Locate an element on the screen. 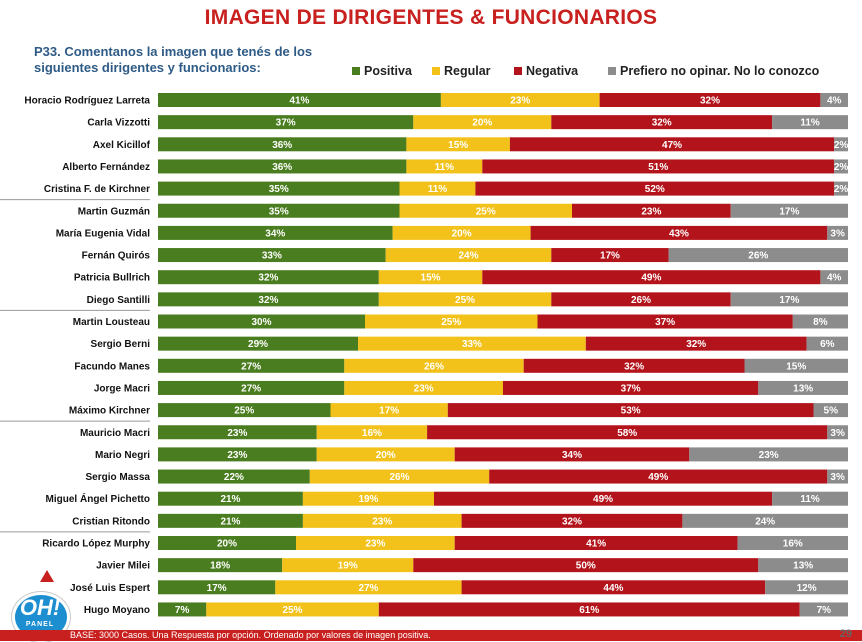  bar-value-label-18-3: 11% is located at coordinates (810, 499).